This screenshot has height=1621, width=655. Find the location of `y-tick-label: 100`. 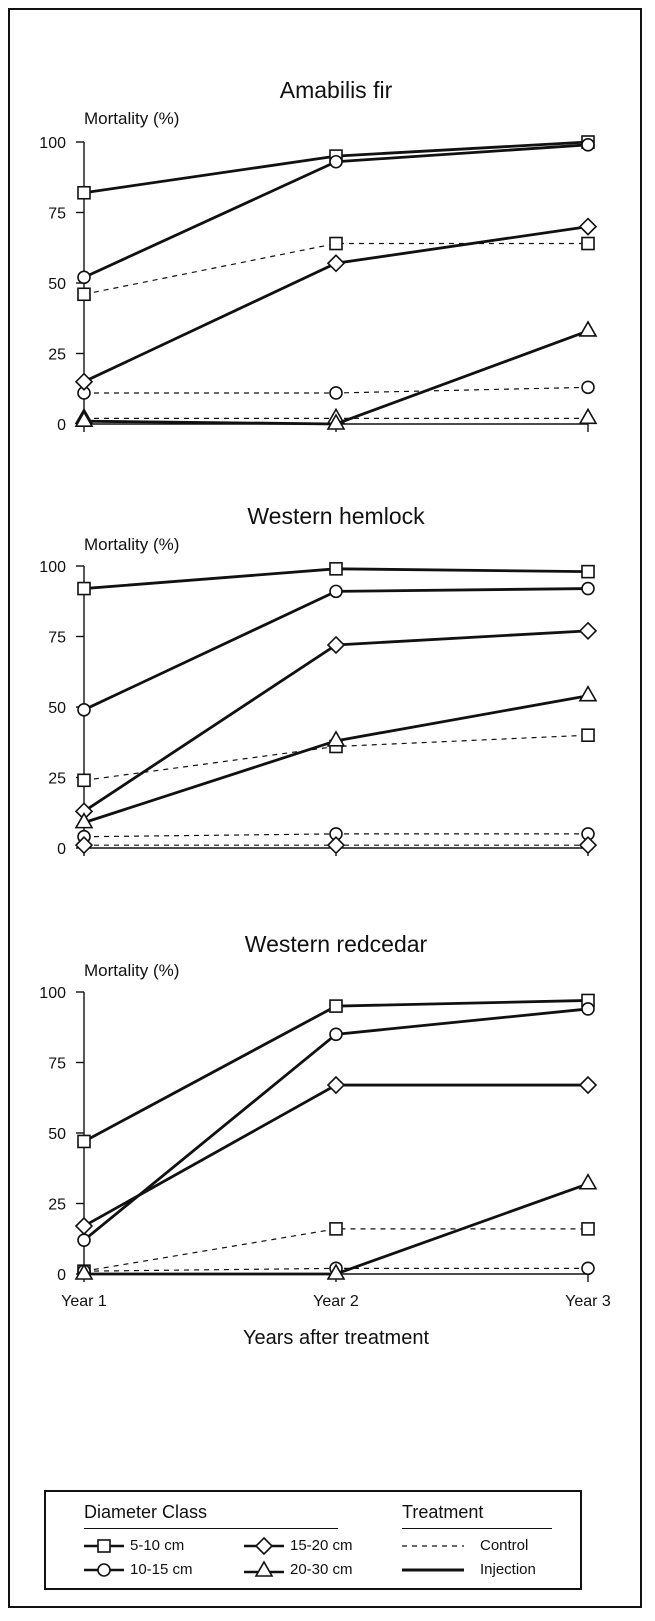

y-tick-label: 100 is located at coordinates (52, 567).